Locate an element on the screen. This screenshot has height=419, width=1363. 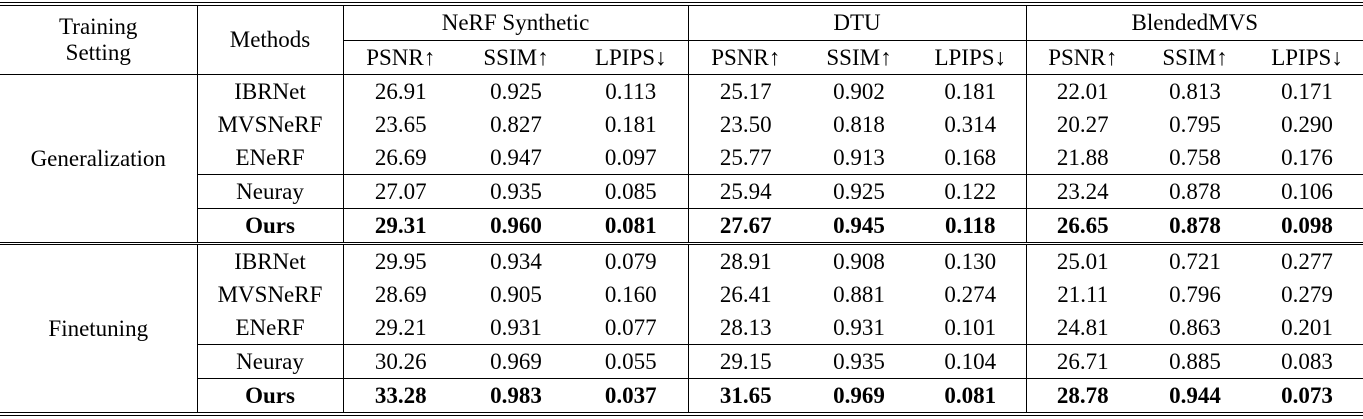
value-cell: 0.279 is located at coordinates (1307, 294).